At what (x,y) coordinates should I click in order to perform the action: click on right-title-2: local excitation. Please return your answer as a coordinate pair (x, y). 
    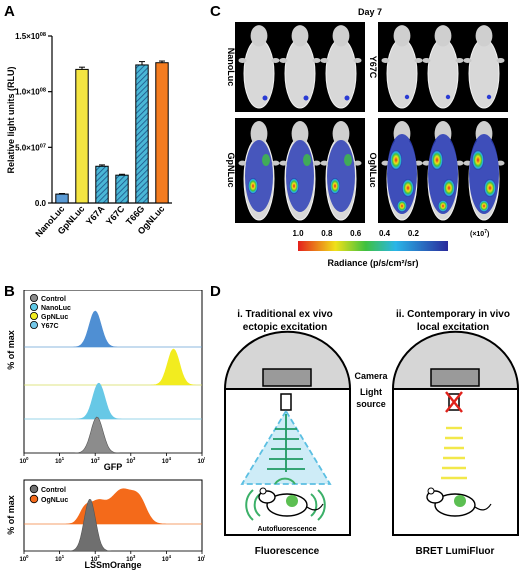
    Looking at the image, I should click on (453, 327).